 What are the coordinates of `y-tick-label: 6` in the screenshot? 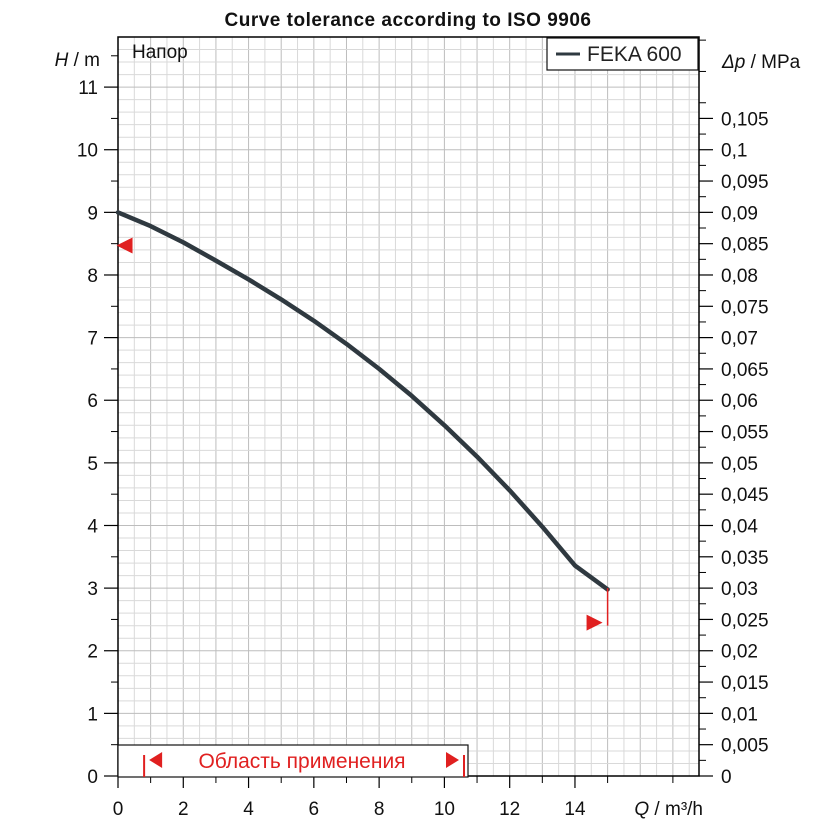 It's located at (92, 401).